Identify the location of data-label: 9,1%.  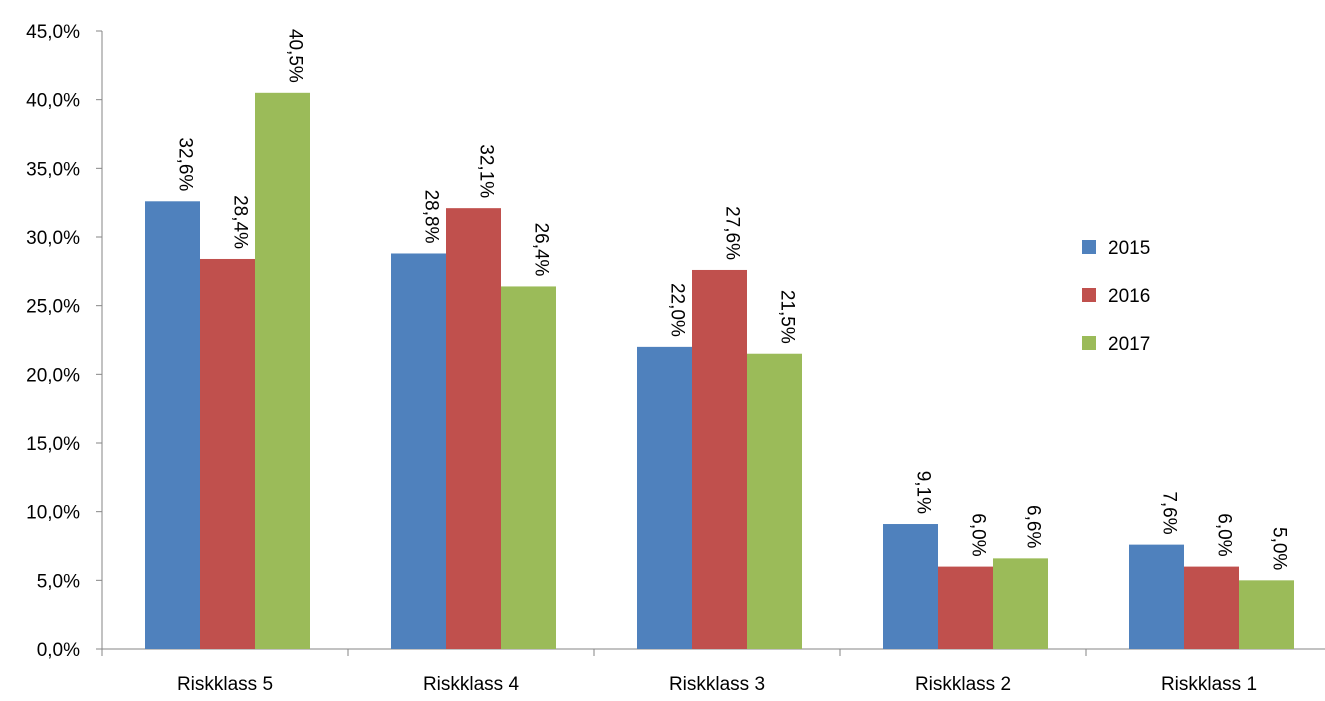
(923, 492).